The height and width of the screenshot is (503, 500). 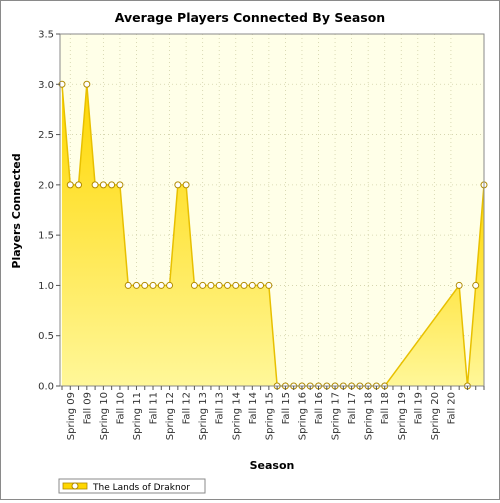 I want to click on y-tick-label: 1.0, so click(x=46, y=286).